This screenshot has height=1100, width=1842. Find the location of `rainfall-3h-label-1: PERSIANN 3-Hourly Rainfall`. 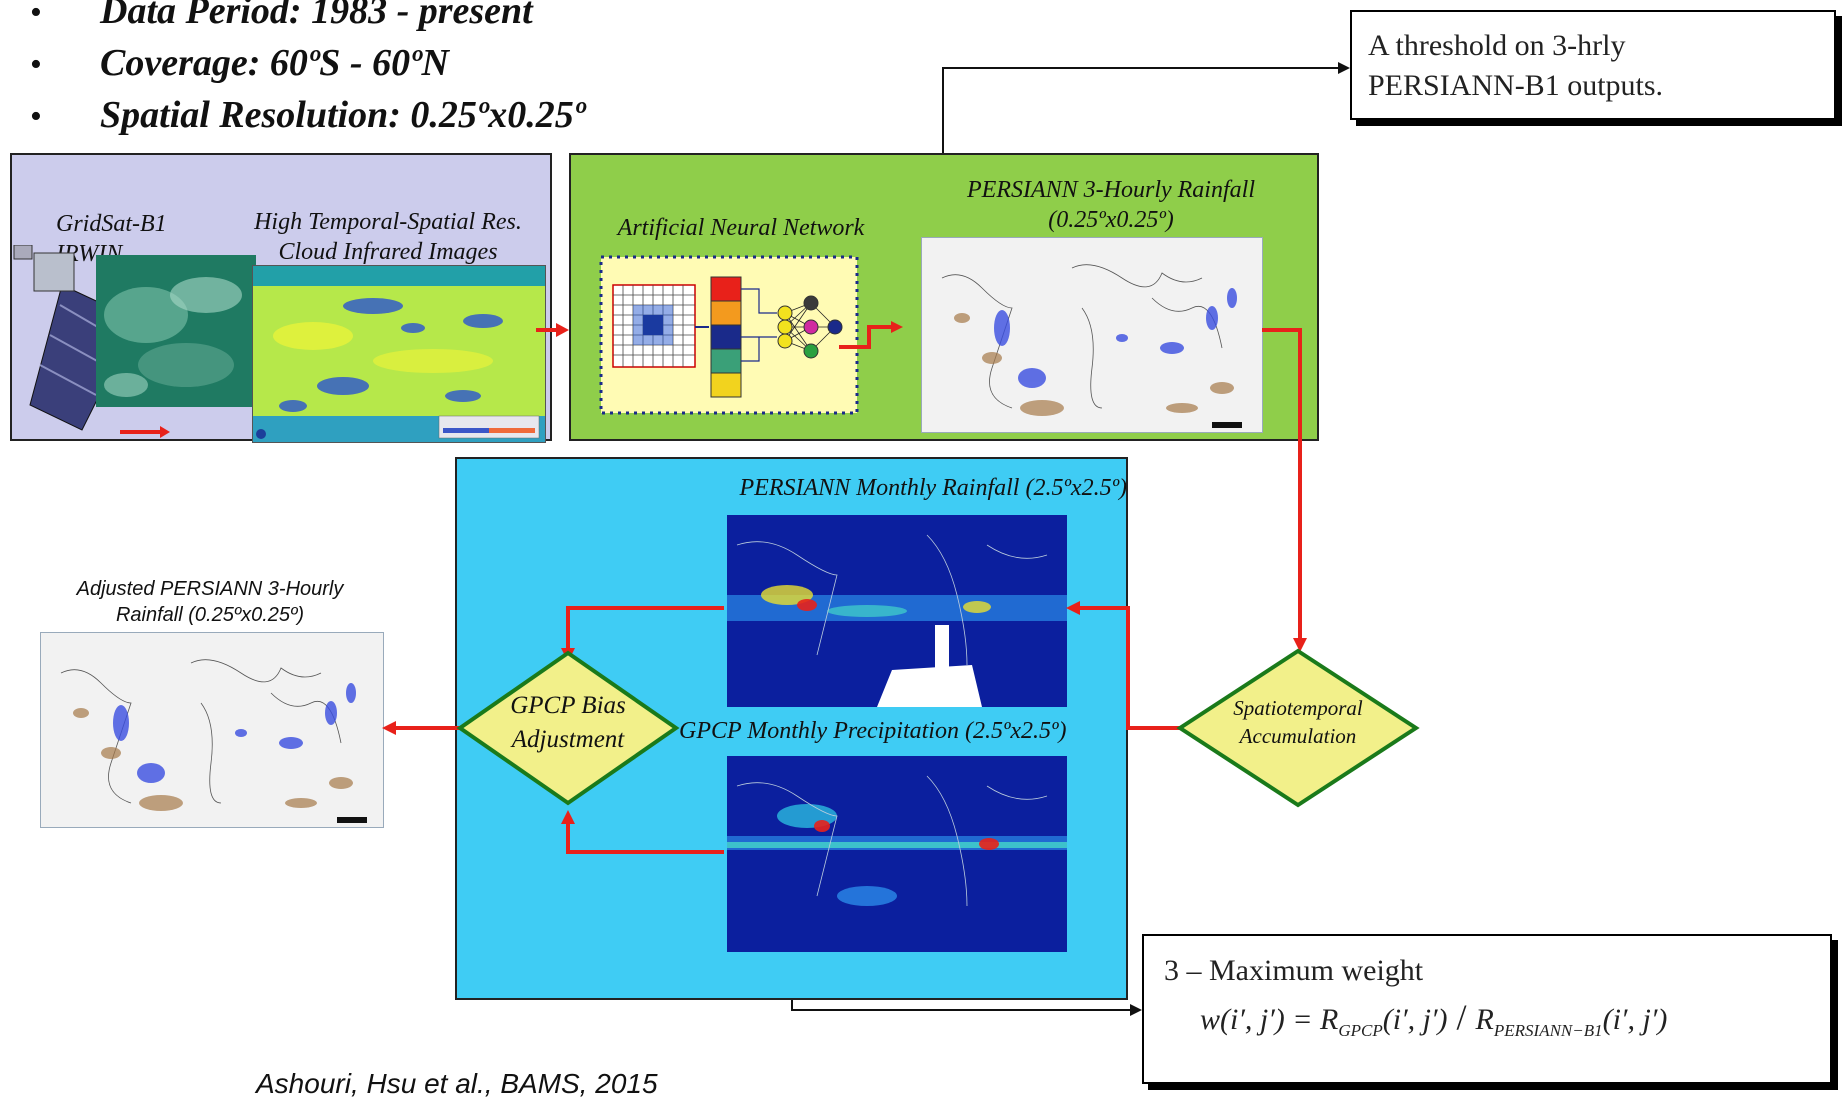

rainfall-3h-label-1: PERSIANN 3-Hourly Rainfall is located at coordinates (1111, 190).